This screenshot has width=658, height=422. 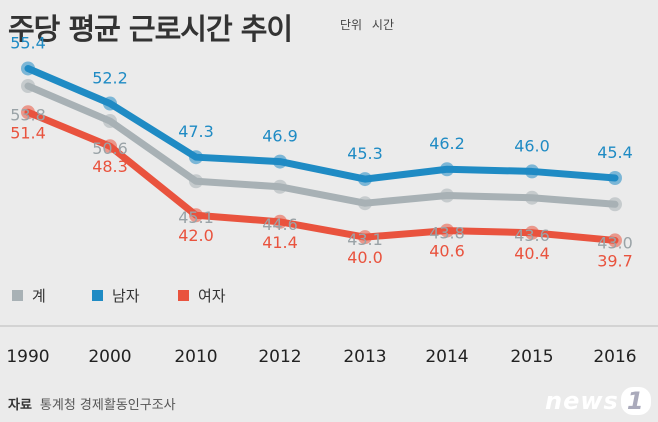 What do you see at coordinates (365, 153) in the screenshot?
I see `value-label-남자-2013: 45.3` at bounding box center [365, 153].